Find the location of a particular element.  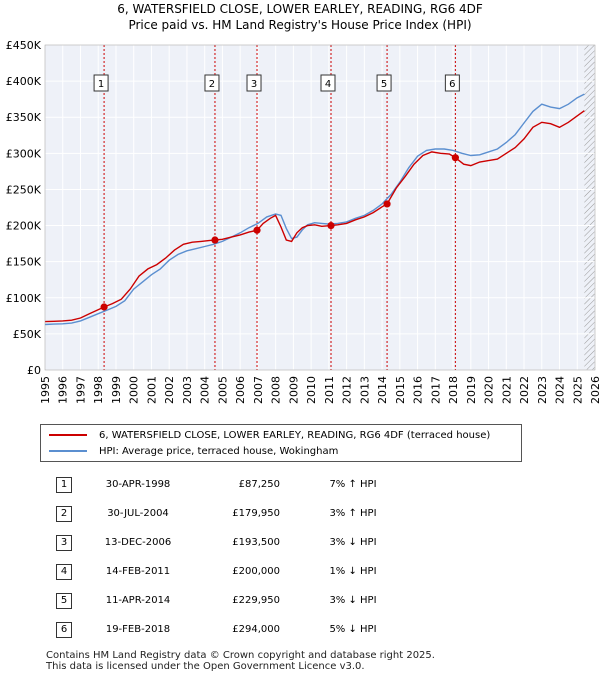

table-row: 2 30-JUL-2004 £179,950 3% ↑ HPI is located at coordinates (224, 513).